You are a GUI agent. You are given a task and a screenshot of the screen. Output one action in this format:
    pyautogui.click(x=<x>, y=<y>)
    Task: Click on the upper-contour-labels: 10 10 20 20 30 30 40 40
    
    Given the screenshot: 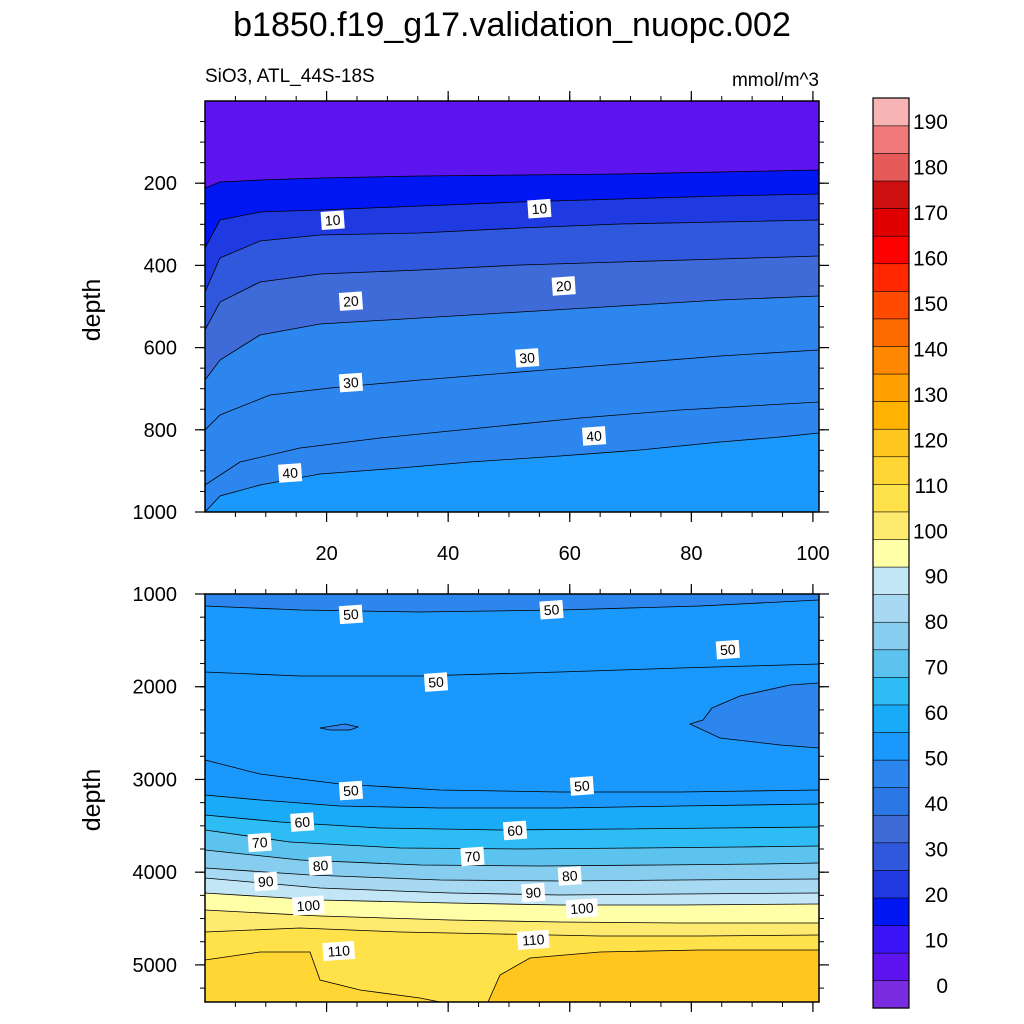 What is the action you would take?
    pyautogui.click(x=442, y=340)
    